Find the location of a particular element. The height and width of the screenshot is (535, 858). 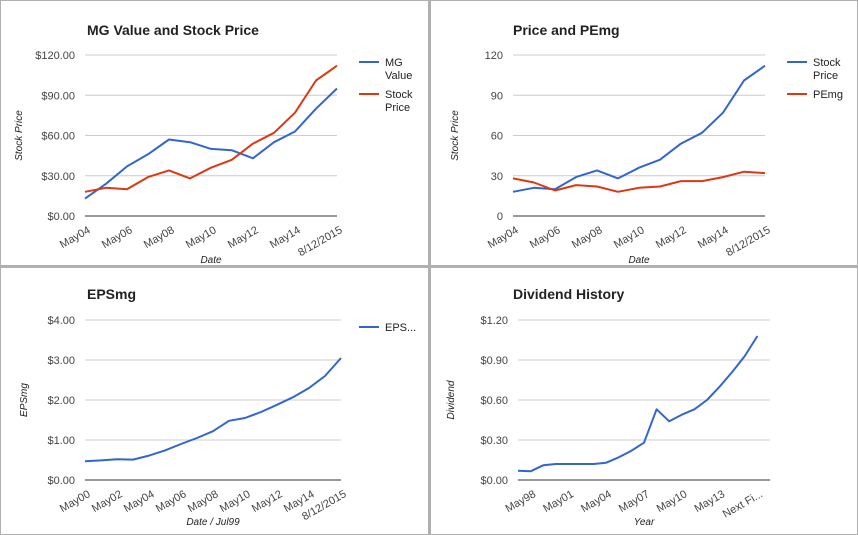

y-tick-label: 60 is located at coordinates (497, 137).